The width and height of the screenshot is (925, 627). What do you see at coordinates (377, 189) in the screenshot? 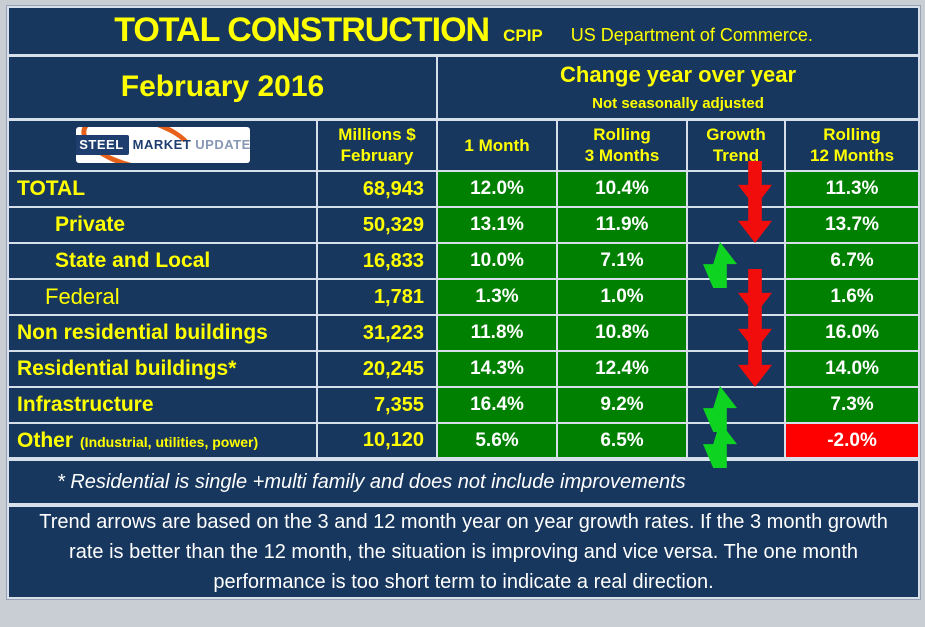
I see `millions-value: 68,943` at bounding box center [377, 189].